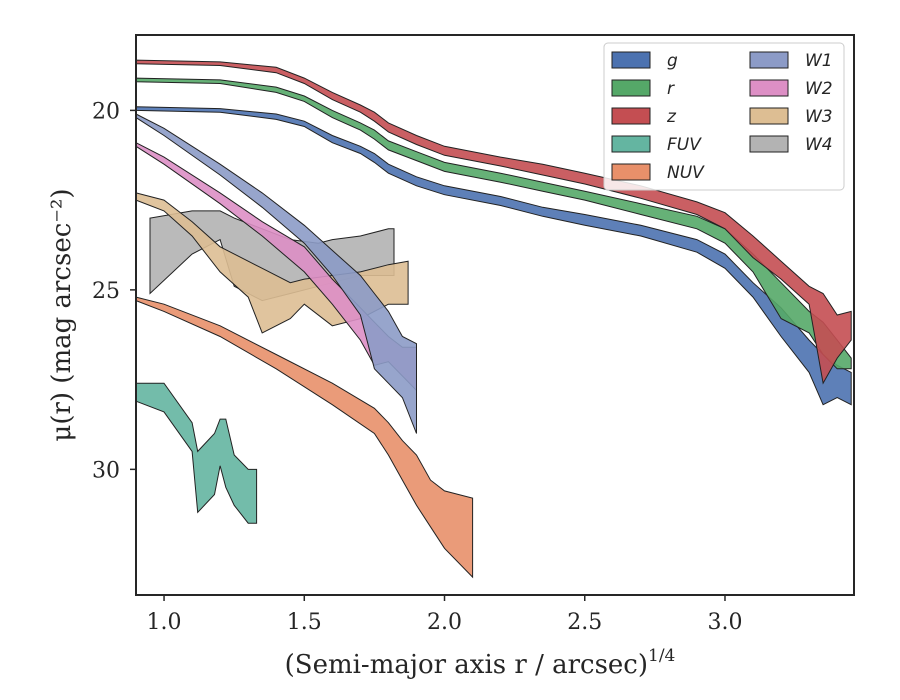 Image resolution: width=900 pixels, height=700 pixels. Describe the element at coordinates (819, 89) in the screenshot. I see `legend-label-w2: W2` at that location.